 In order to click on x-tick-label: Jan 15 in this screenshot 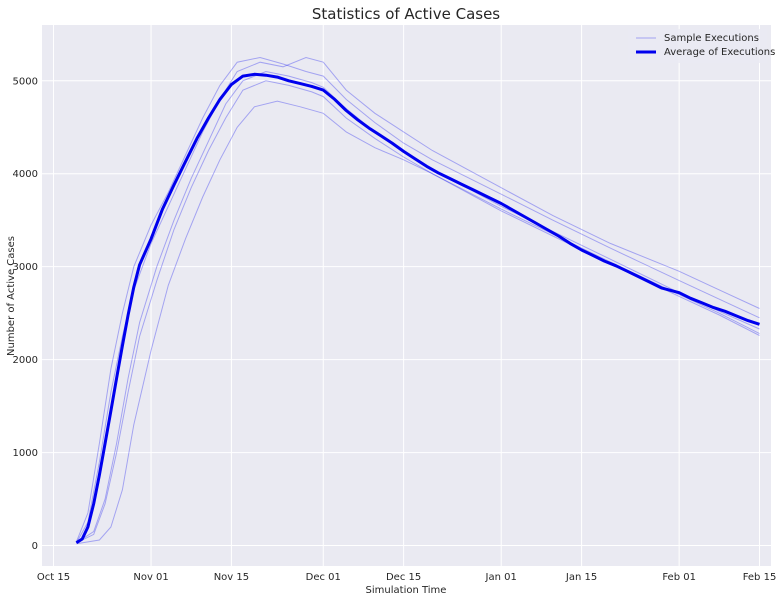, I will do `click(581, 577)`.